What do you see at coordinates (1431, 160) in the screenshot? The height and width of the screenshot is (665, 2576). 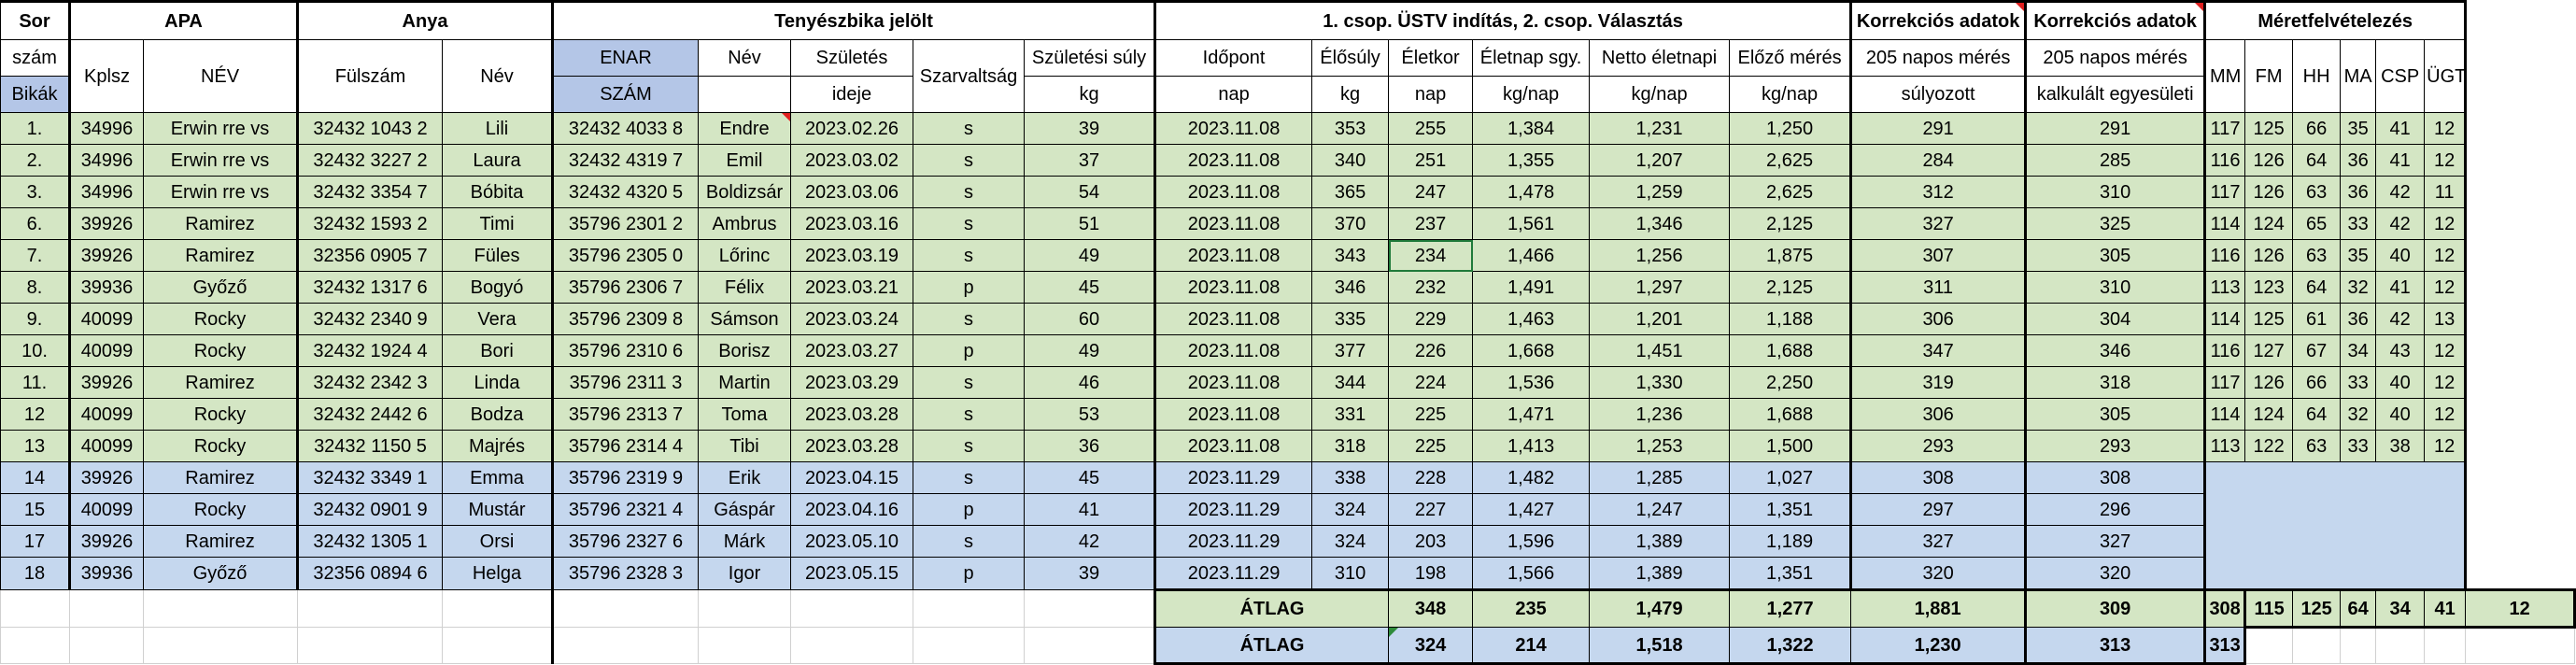 I see `age-days-cell: 251` at bounding box center [1431, 160].